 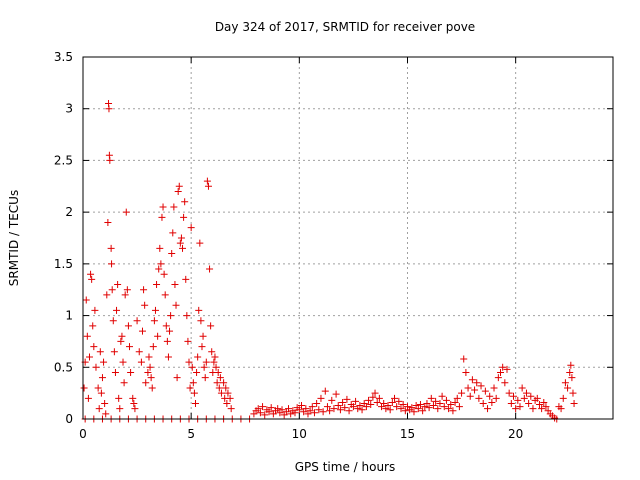 What do you see at coordinates (407, 434) in the screenshot?
I see `x-tick-label: 15` at bounding box center [407, 434].